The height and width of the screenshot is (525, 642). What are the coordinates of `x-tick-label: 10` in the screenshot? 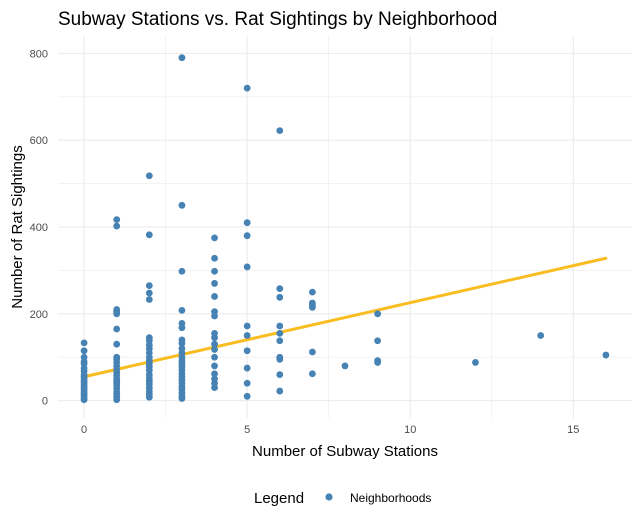 It's located at (410, 430).